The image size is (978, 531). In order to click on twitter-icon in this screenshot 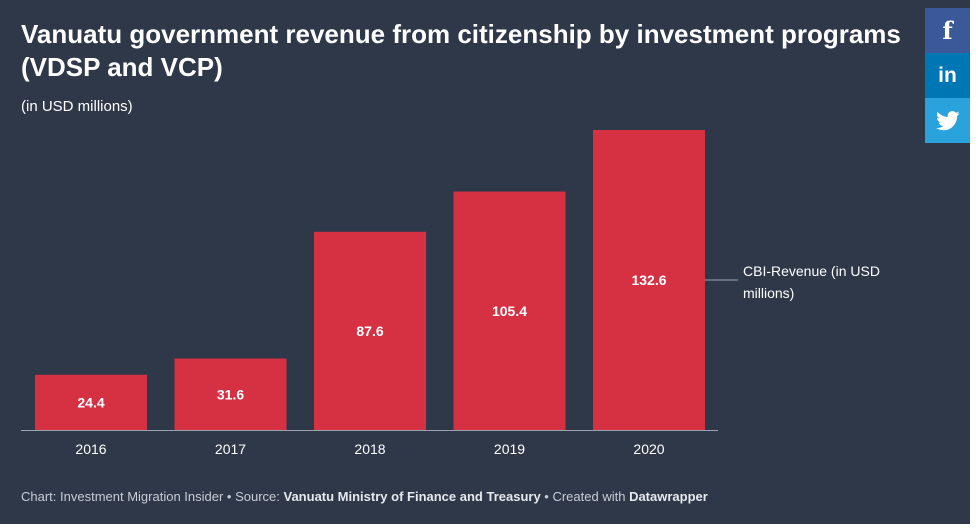, I will do `click(947, 120)`.